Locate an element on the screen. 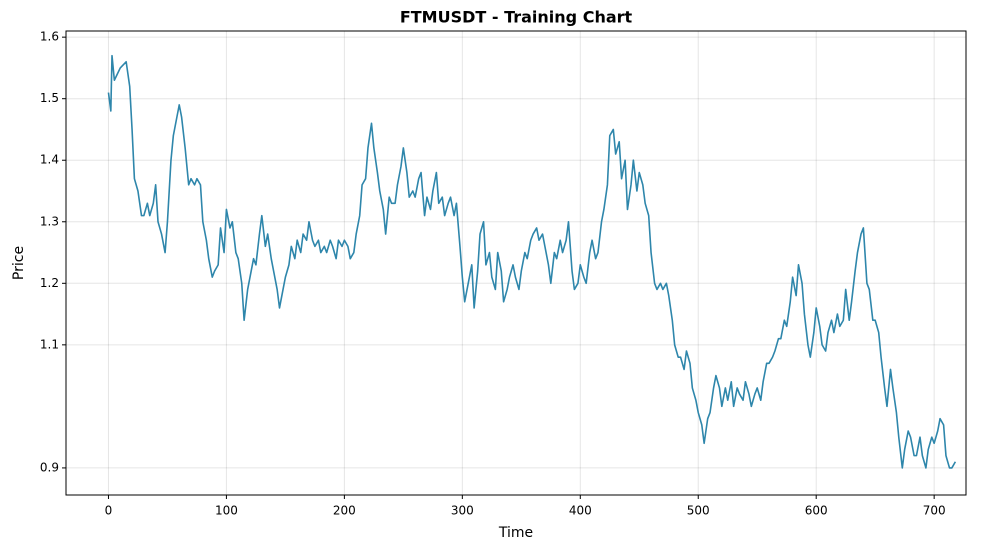 This screenshot has width=1005, height=552. y-tick-label: 1.1 is located at coordinates (49, 344).